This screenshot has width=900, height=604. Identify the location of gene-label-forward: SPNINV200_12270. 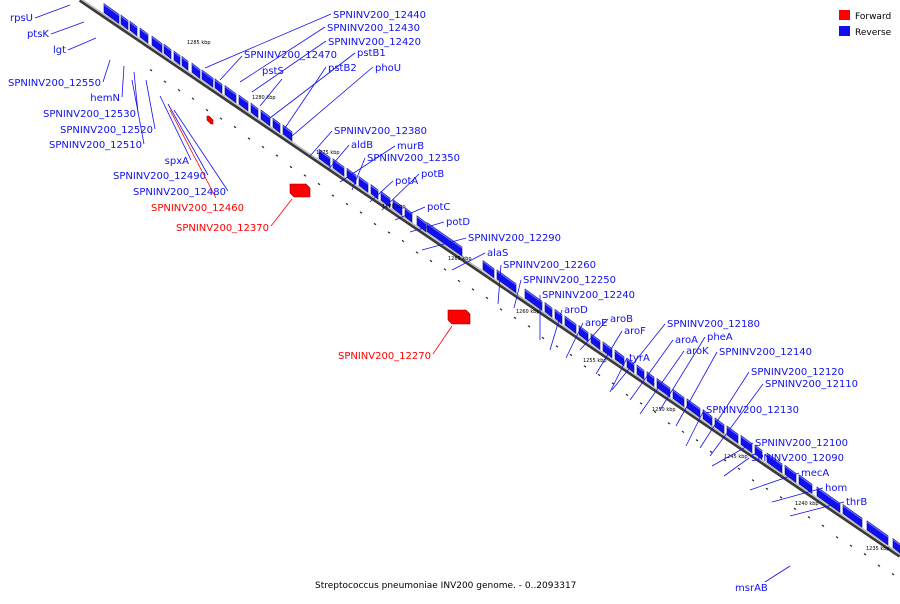
(384, 356).